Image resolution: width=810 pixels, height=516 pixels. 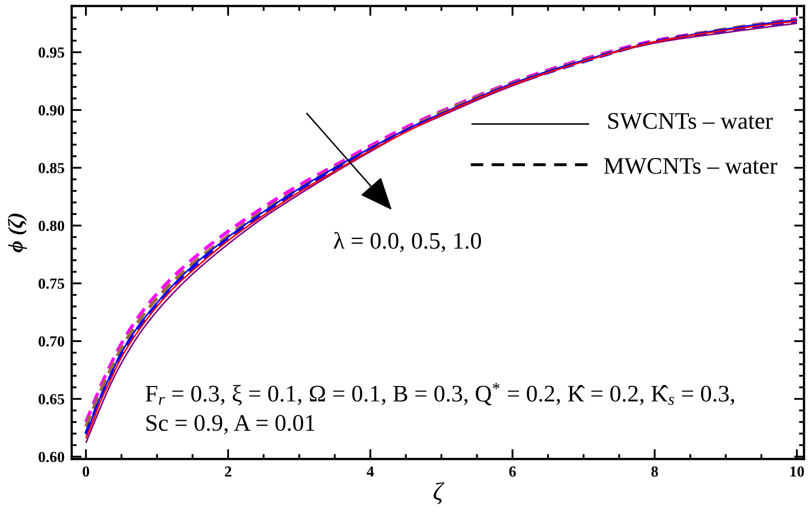 I want to click on y-tick-label: 0.95, so click(x=51, y=52).